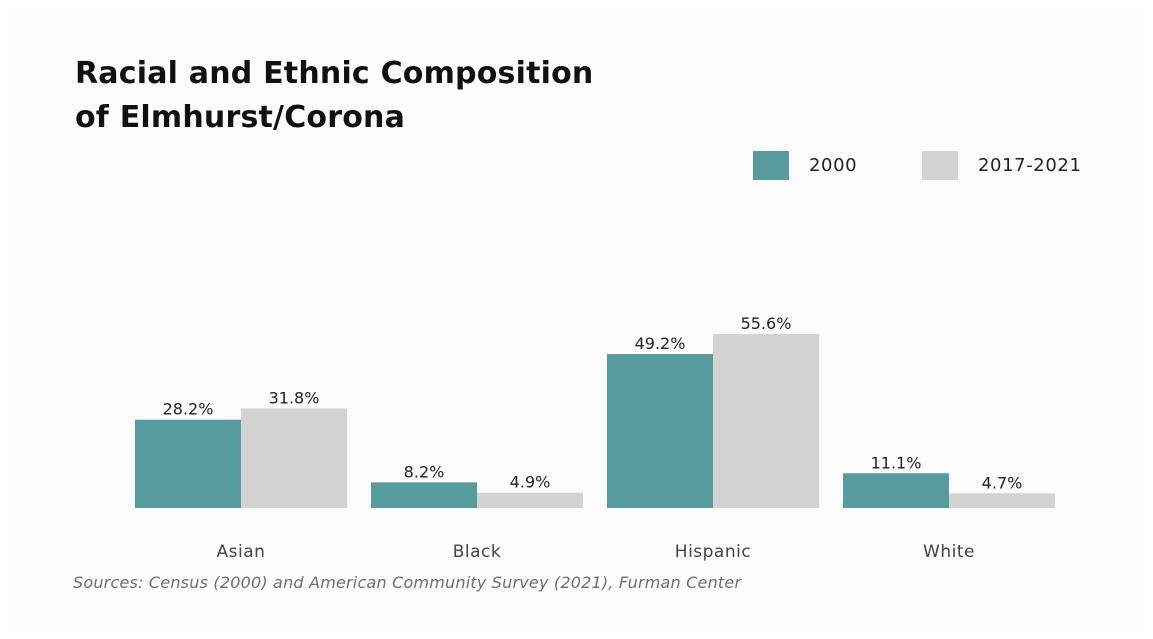 The width and height of the screenshot is (1153, 639). Describe the element at coordinates (294, 458) in the screenshot. I see `bar-asian-2017-2021` at that location.